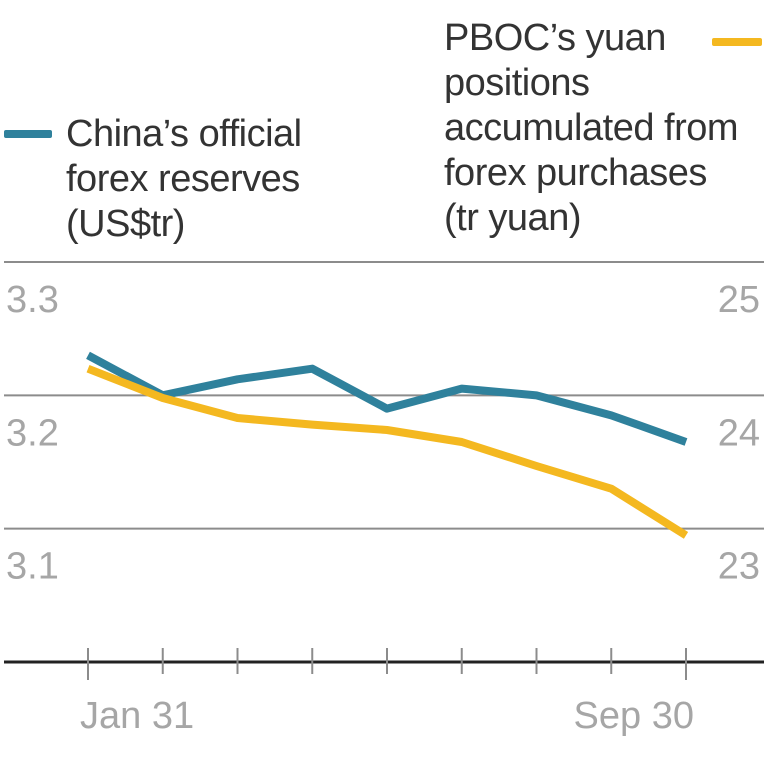 The height and width of the screenshot is (768, 768). What do you see at coordinates (28, 134) in the screenshot?
I see `legend-swatch-reserves` at bounding box center [28, 134].